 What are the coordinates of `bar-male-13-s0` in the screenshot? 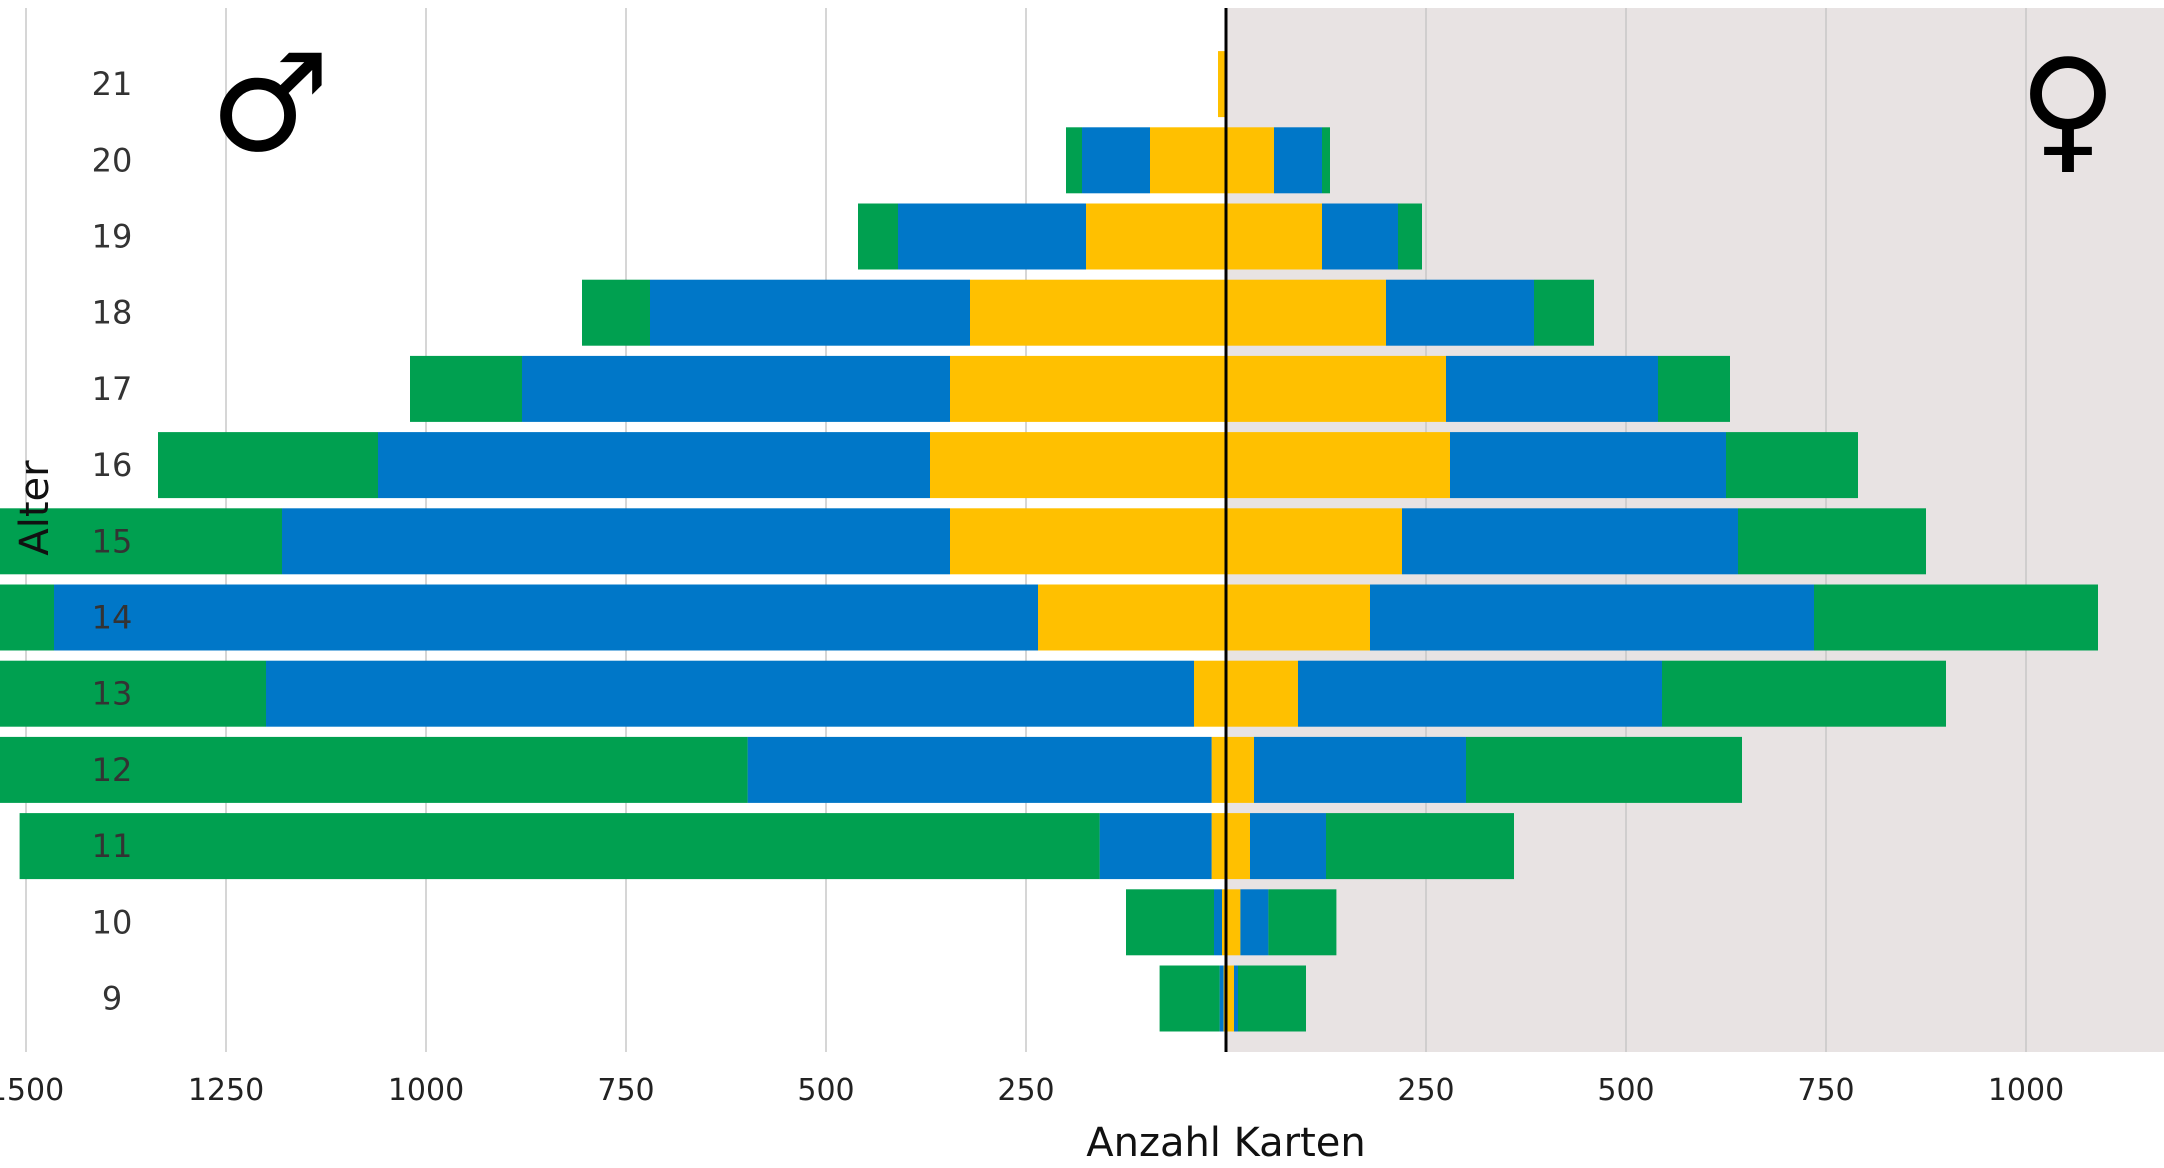 It's located at (1210, 693).